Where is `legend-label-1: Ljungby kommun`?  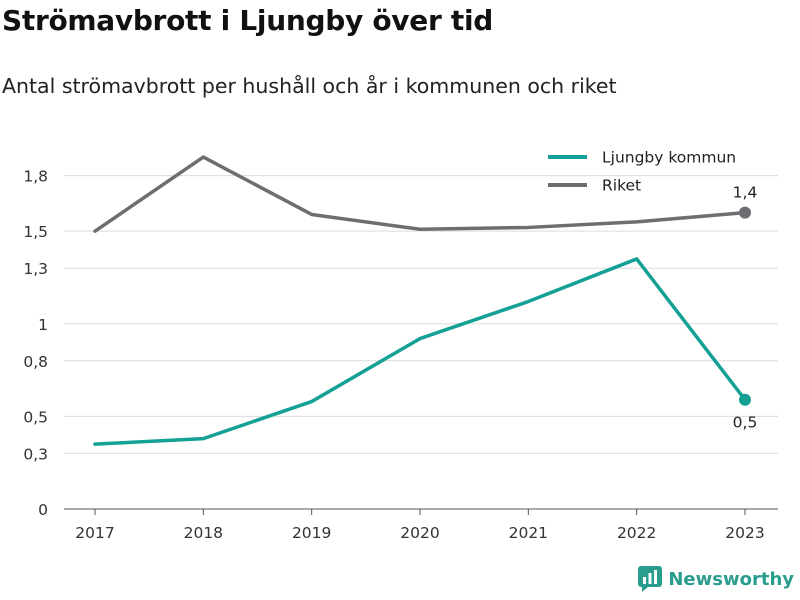
legend-label-1: Ljungby kommun is located at coordinates (669, 158).